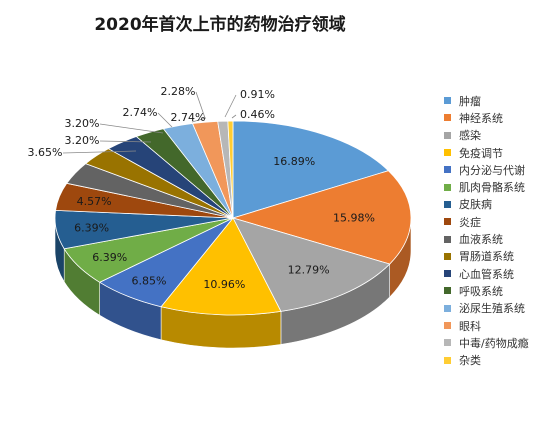 This screenshot has height=425, width=556. I want to click on data-label-14: 0.91%, so click(257, 94).